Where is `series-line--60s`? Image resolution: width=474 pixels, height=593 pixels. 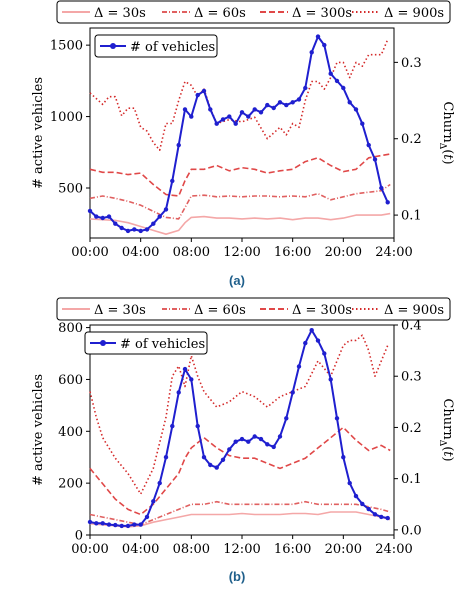 series-line--60s is located at coordinates (240, 201).